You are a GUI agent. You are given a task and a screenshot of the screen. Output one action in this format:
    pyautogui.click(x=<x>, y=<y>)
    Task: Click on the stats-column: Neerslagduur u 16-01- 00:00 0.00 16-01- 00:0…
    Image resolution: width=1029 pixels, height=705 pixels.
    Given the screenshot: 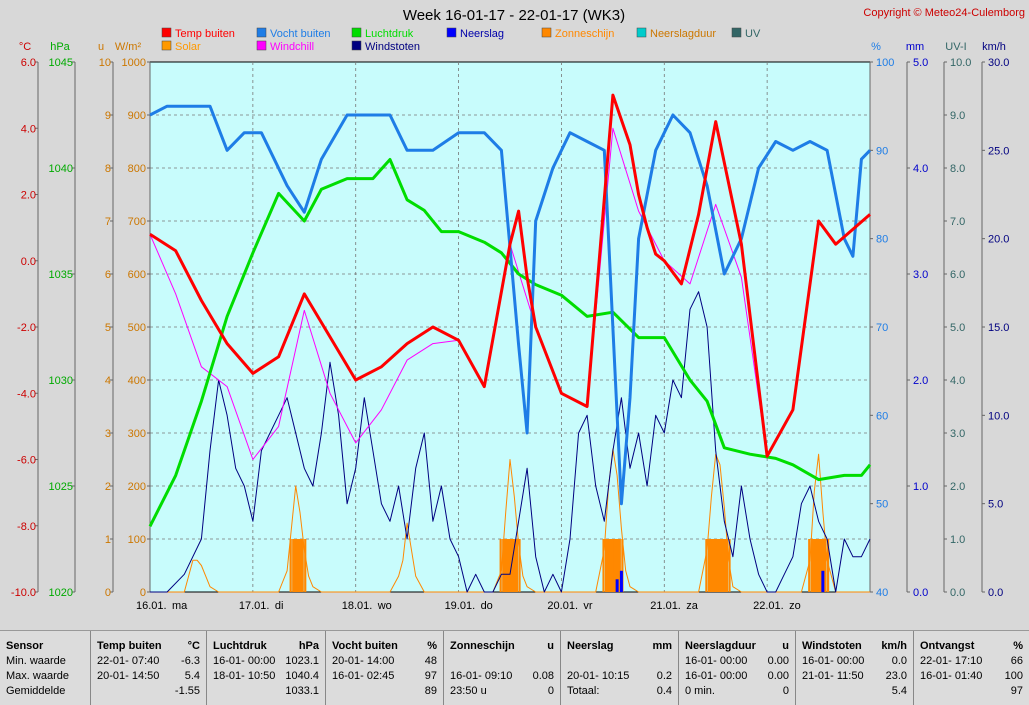 What is the action you would take?
    pyautogui.click(x=736, y=668)
    